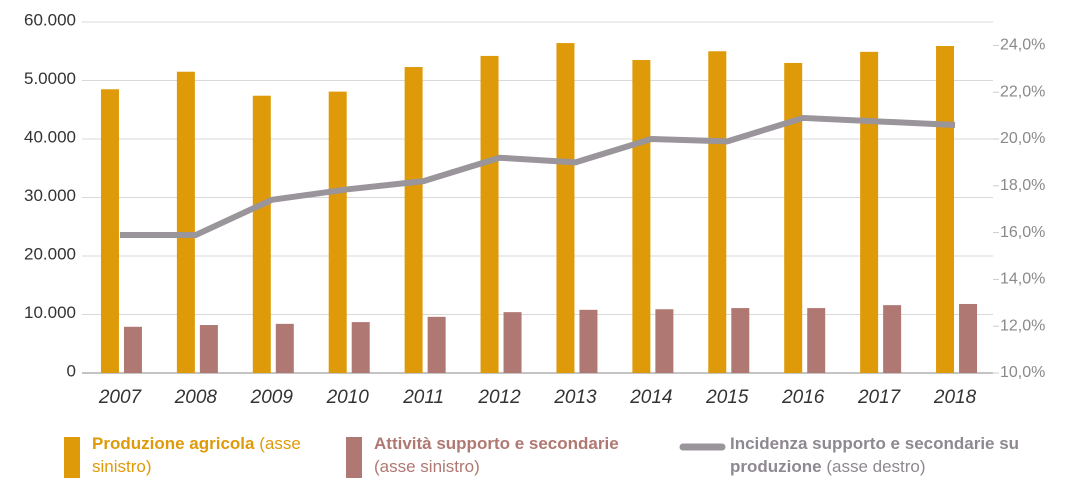  Describe the element at coordinates (1022, 185) in the screenshot. I see `y2-tick-label: 18,0%` at that location.